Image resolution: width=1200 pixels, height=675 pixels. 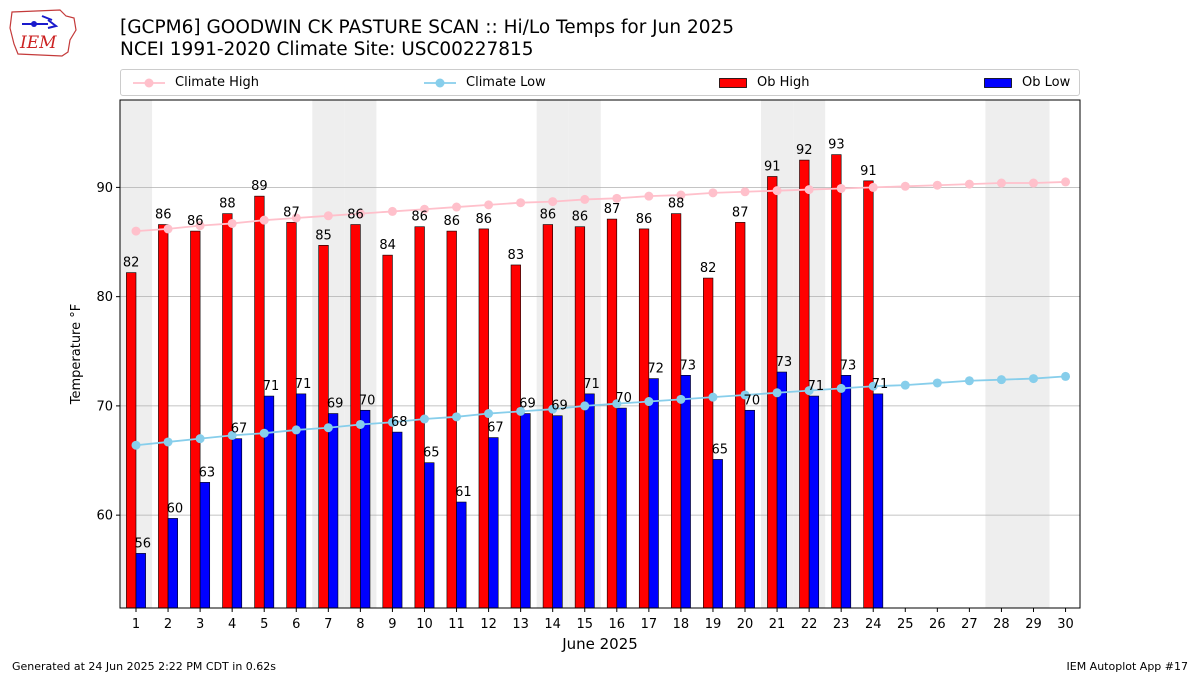 I want to click on x-tick-label: 20, so click(x=745, y=624).